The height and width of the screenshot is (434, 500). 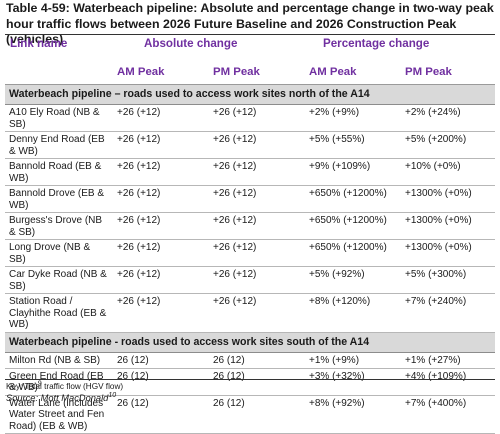 What do you see at coordinates (448, 280) in the screenshot?
I see `pm-percentage-cell: +5% (+300%)` at bounding box center [448, 280].